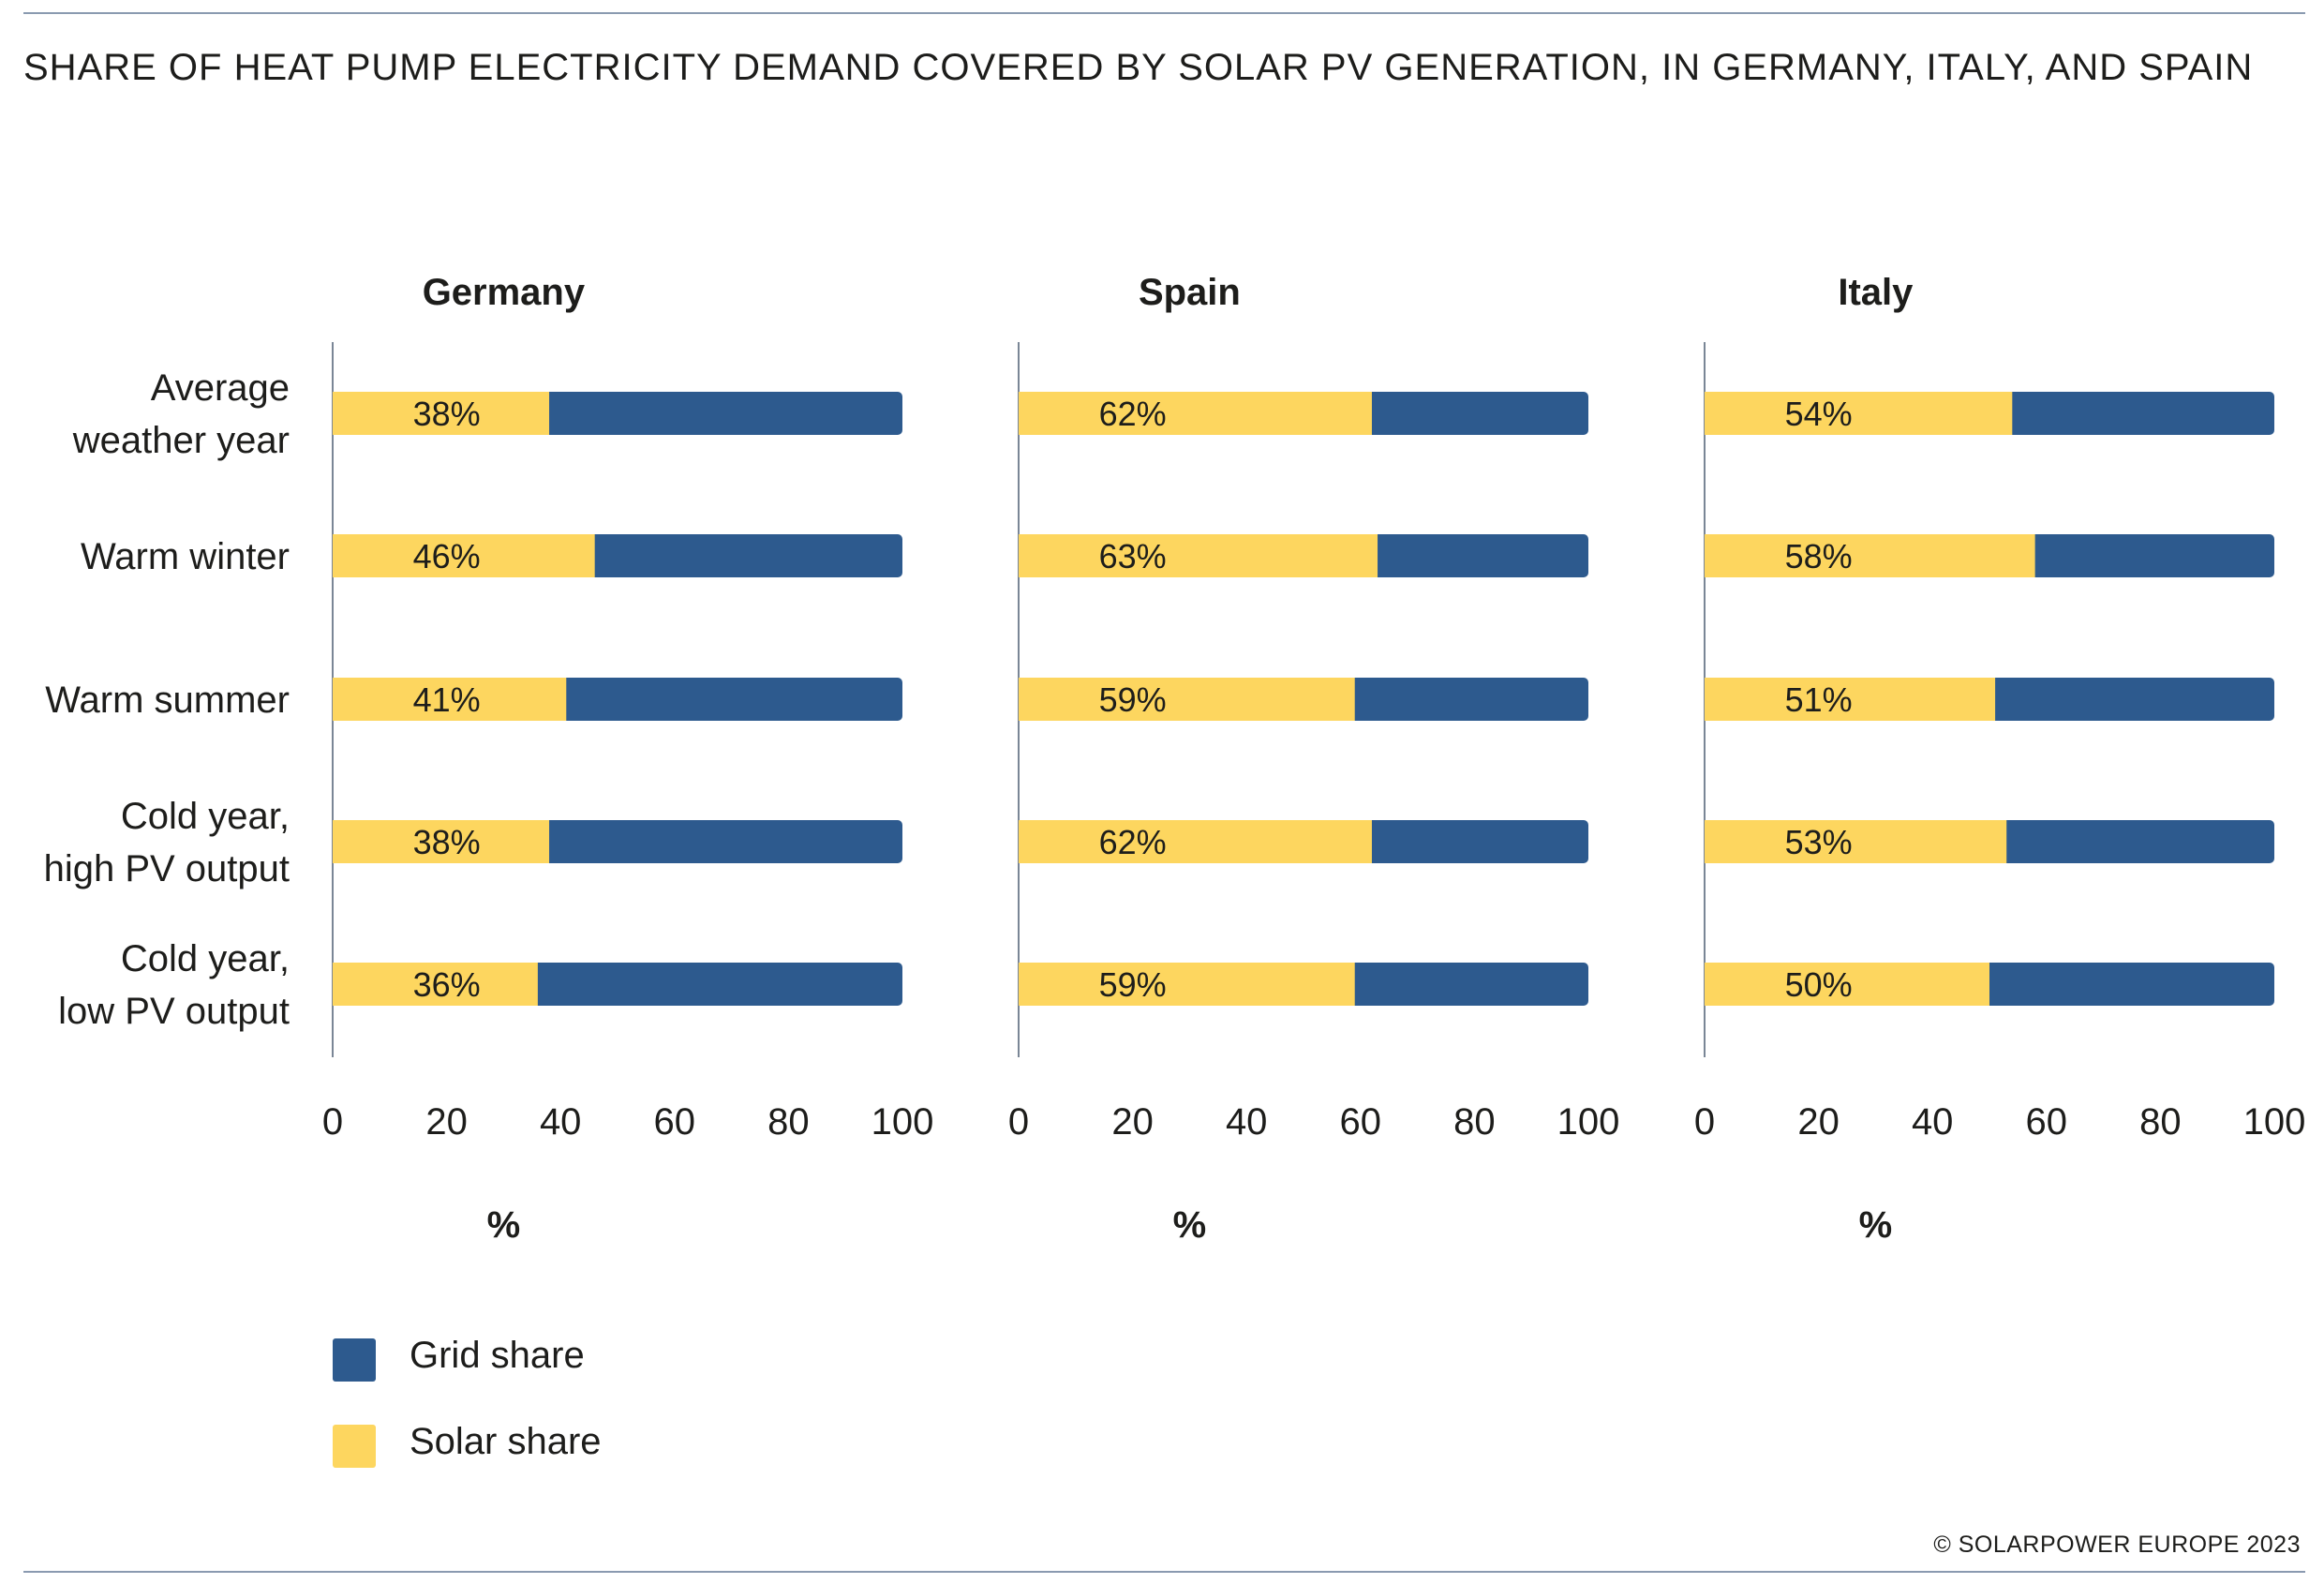 The height and width of the screenshot is (1584, 2324). What do you see at coordinates (1133, 556) in the screenshot?
I see `data-label-spain-1: 63%` at bounding box center [1133, 556].